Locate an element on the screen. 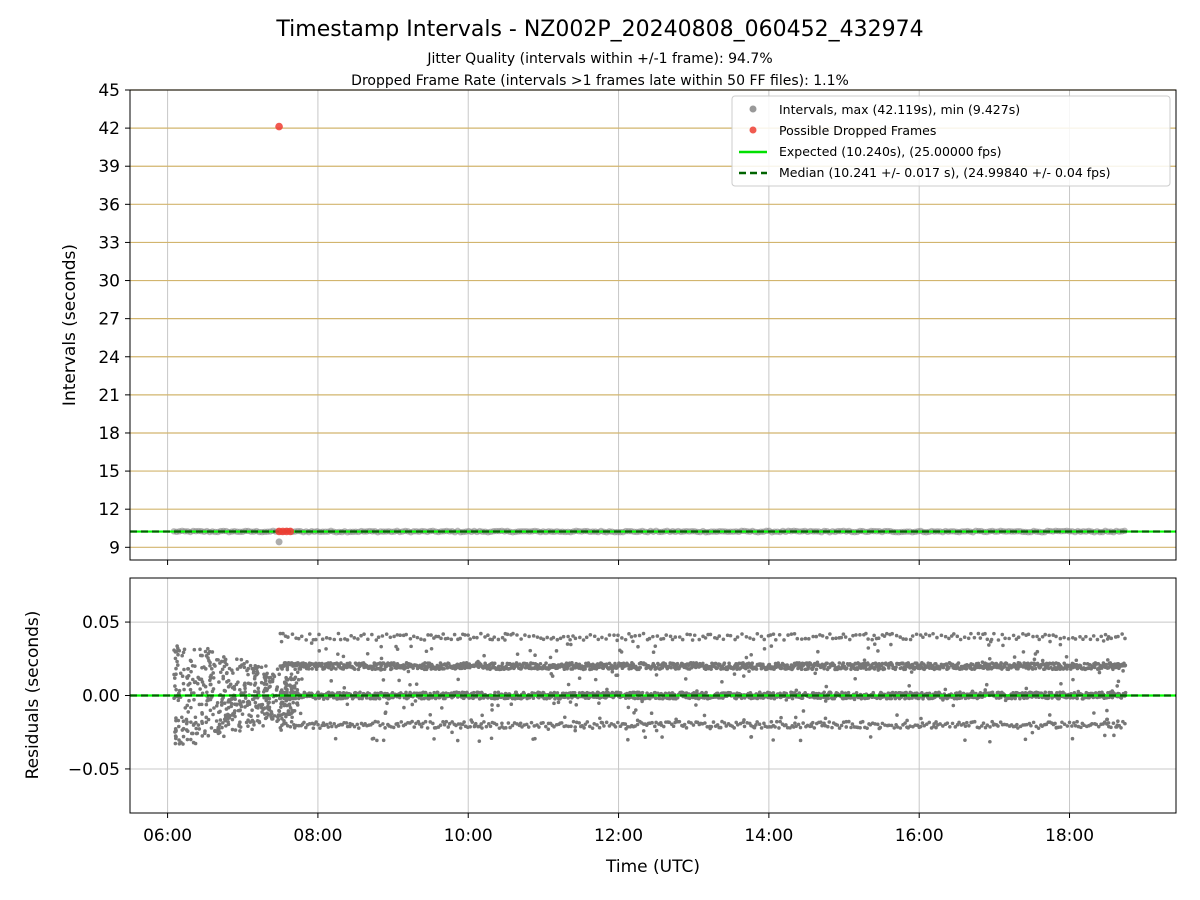  intervals-y-axis-label: Intervals (seconds) is located at coordinates (70, 325).